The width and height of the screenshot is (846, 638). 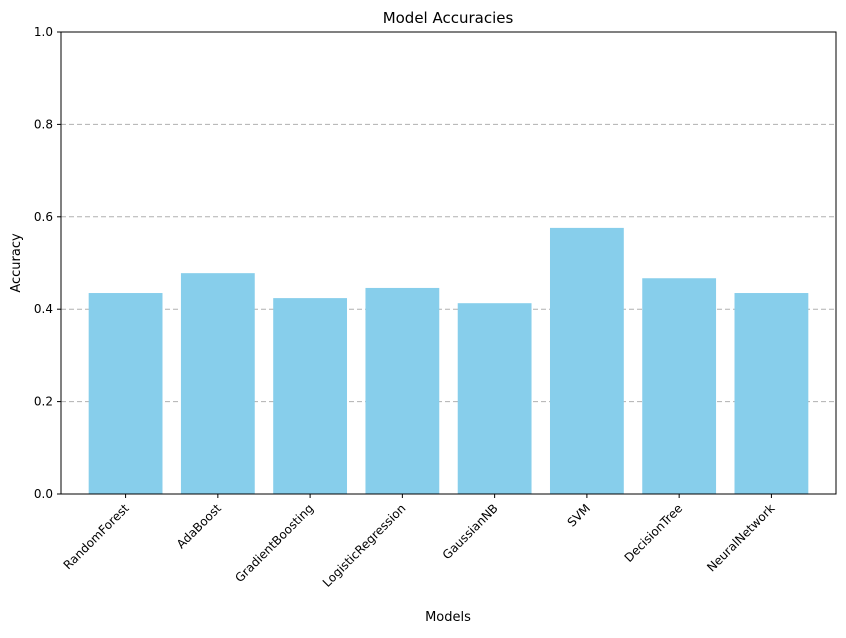 I want to click on x-tick-label: RandomForest, so click(x=96, y=536).